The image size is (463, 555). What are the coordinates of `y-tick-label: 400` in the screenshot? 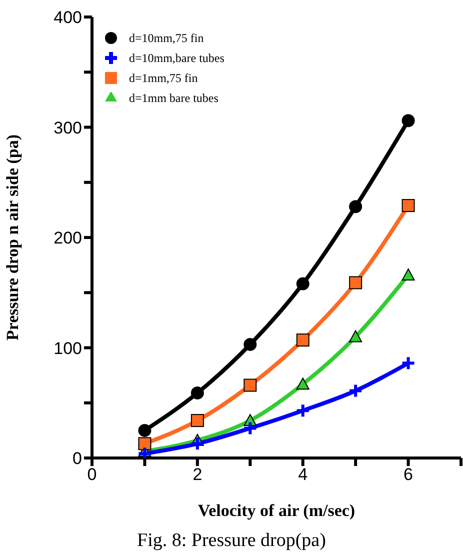 It's located at (68, 18).